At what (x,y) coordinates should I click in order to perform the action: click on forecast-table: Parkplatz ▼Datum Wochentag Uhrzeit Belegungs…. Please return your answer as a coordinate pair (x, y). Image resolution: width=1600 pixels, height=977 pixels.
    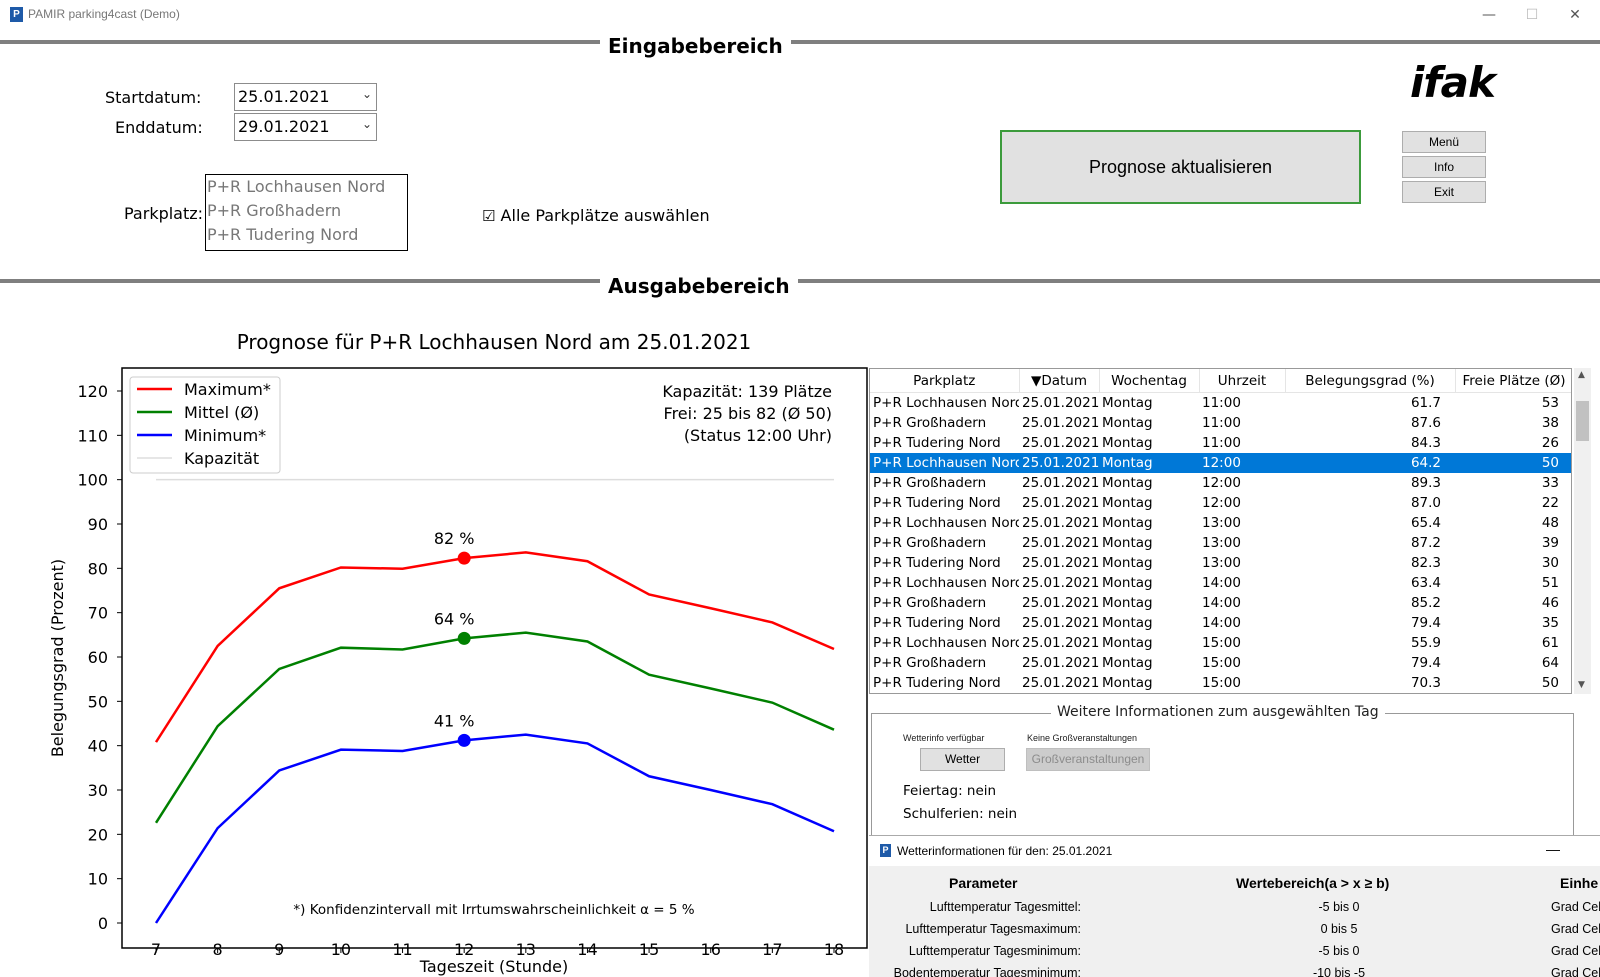
    Looking at the image, I should click on (1220, 531).